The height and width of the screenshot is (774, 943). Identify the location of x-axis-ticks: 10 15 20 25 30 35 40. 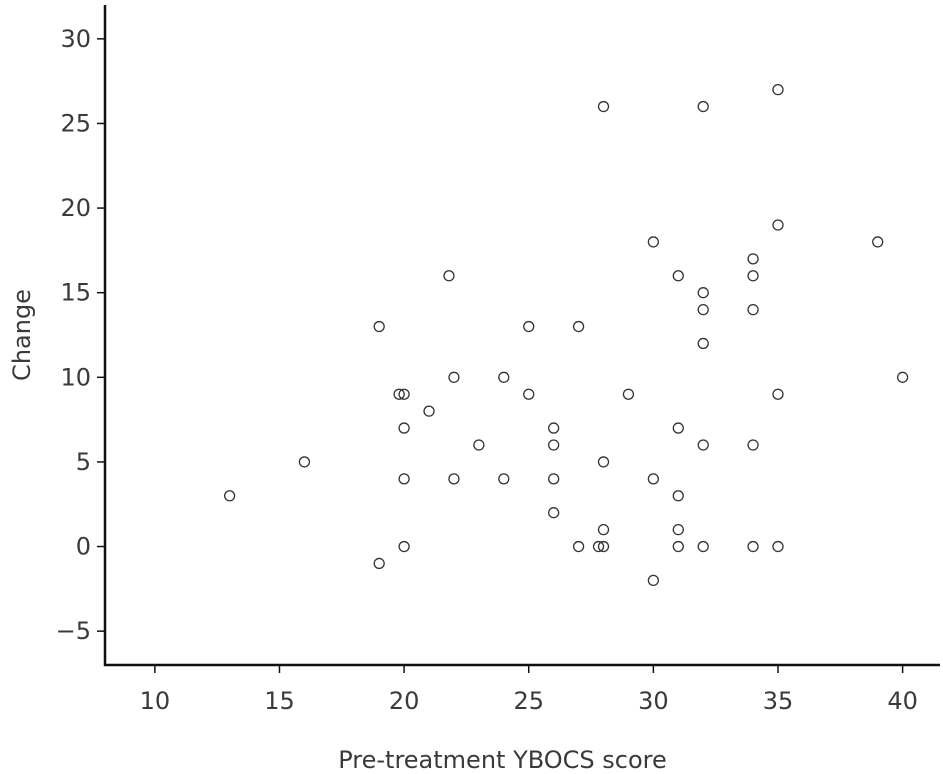
(529, 690).